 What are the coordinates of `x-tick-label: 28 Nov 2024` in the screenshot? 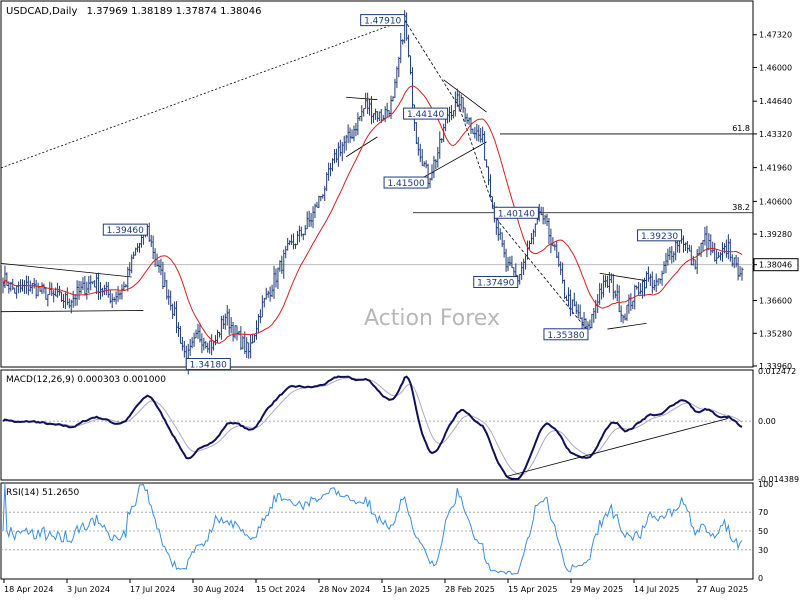 It's located at (344, 589).